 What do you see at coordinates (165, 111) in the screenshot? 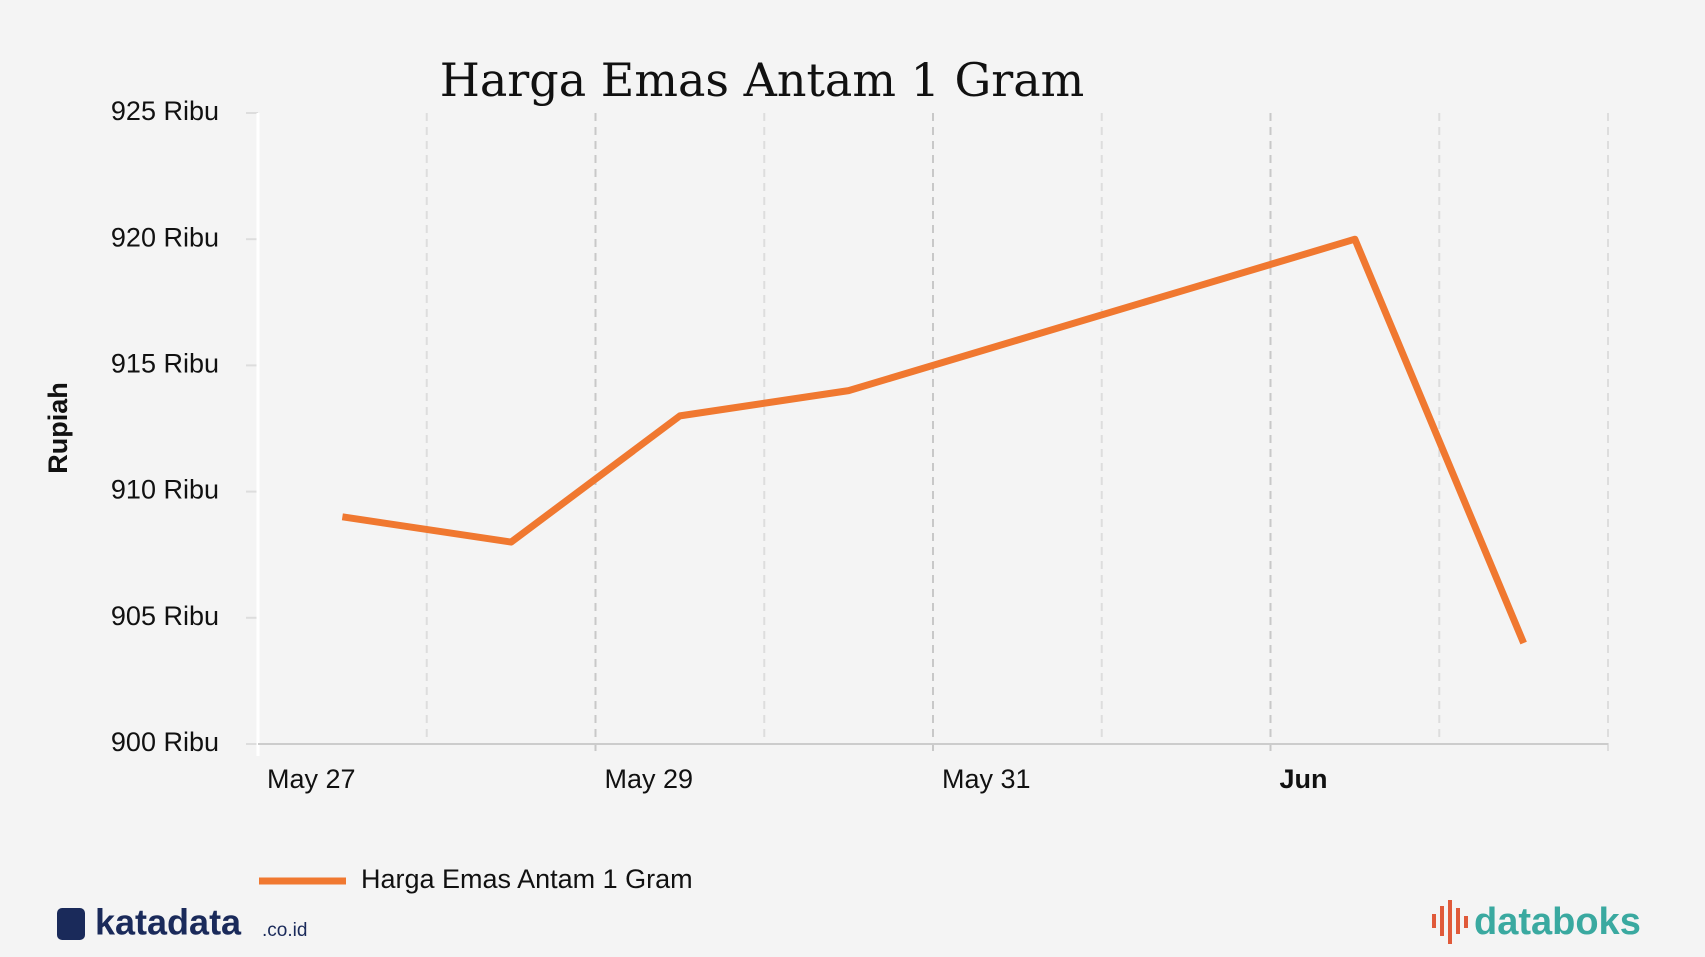
I see `y-tick-label: 925 Ribu` at bounding box center [165, 111].